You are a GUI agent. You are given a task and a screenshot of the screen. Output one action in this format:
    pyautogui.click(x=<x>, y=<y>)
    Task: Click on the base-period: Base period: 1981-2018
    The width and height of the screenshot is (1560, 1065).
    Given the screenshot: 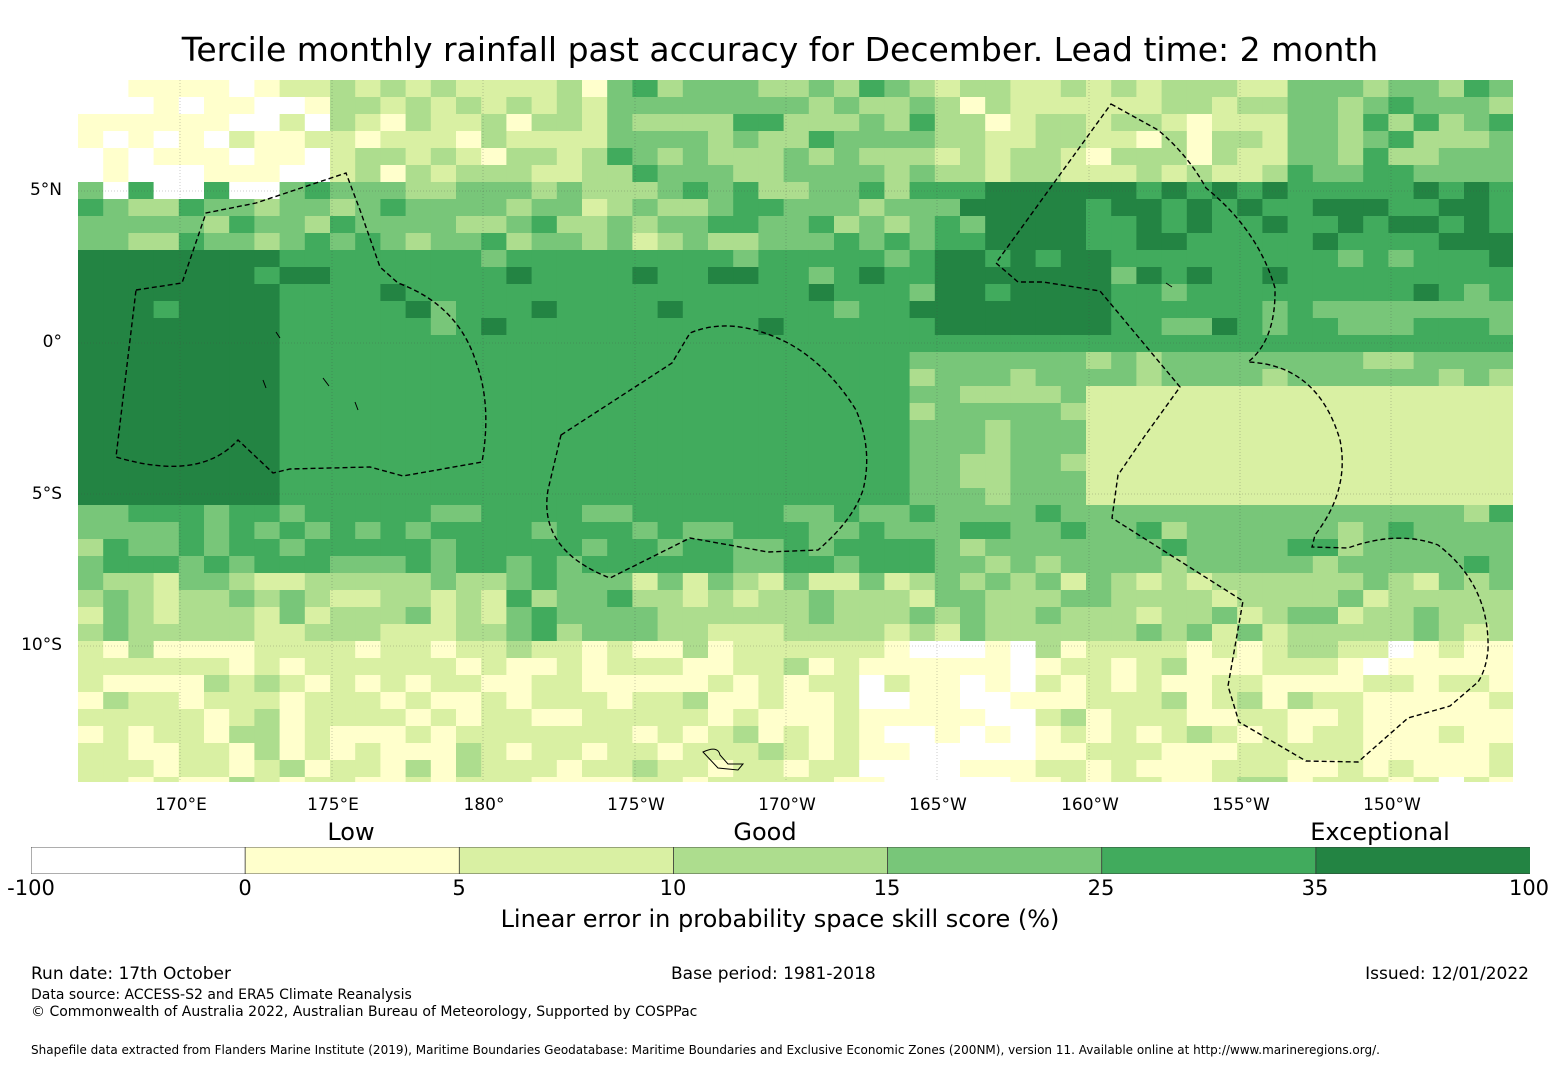 What is the action you would take?
    pyautogui.click(x=773, y=974)
    